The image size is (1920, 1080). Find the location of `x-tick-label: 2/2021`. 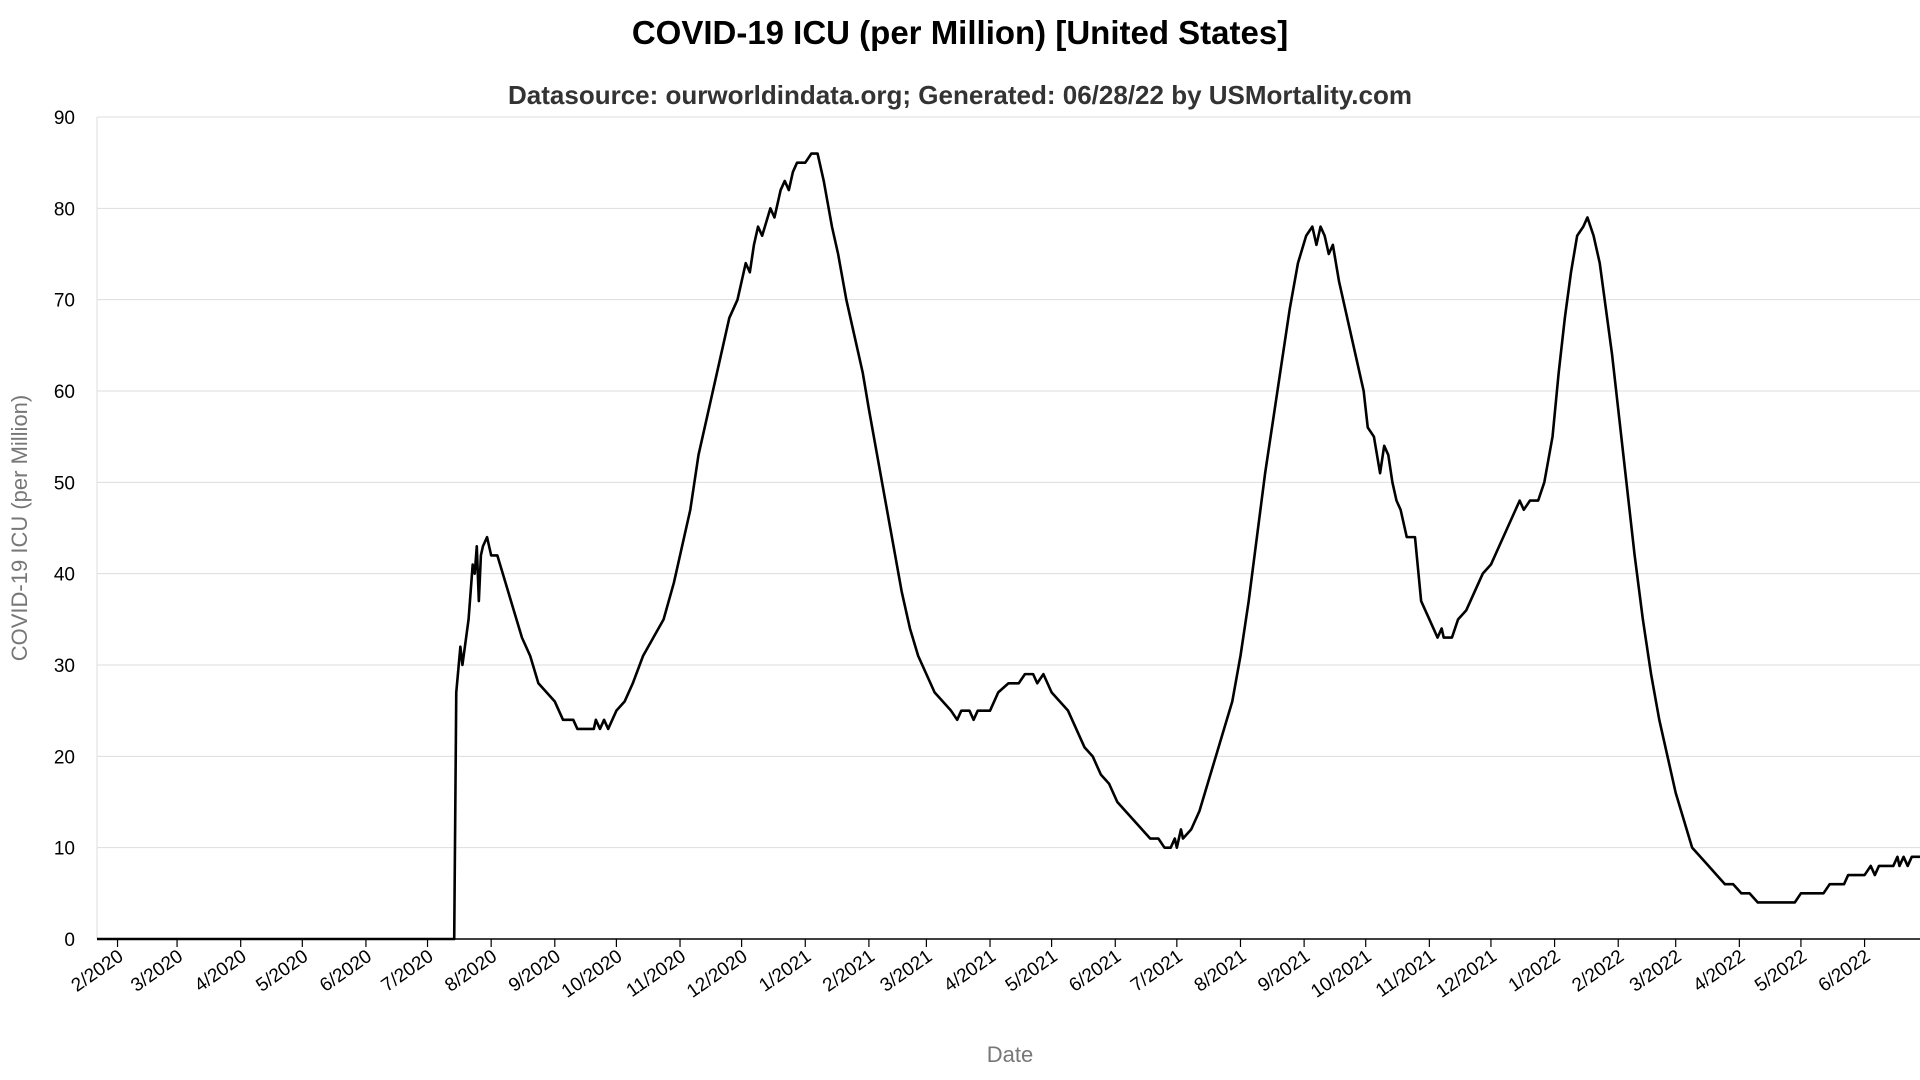

x-tick-label: 2/2021 is located at coordinates (849, 971).